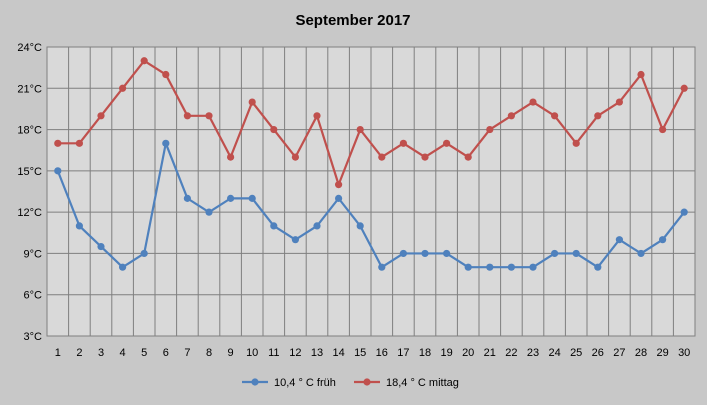 Image resolution: width=707 pixels, height=405 pixels. What do you see at coordinates (533, 353) in the screenshot?
I see `x-tick-label: 23` at bounding box center [533, 353].